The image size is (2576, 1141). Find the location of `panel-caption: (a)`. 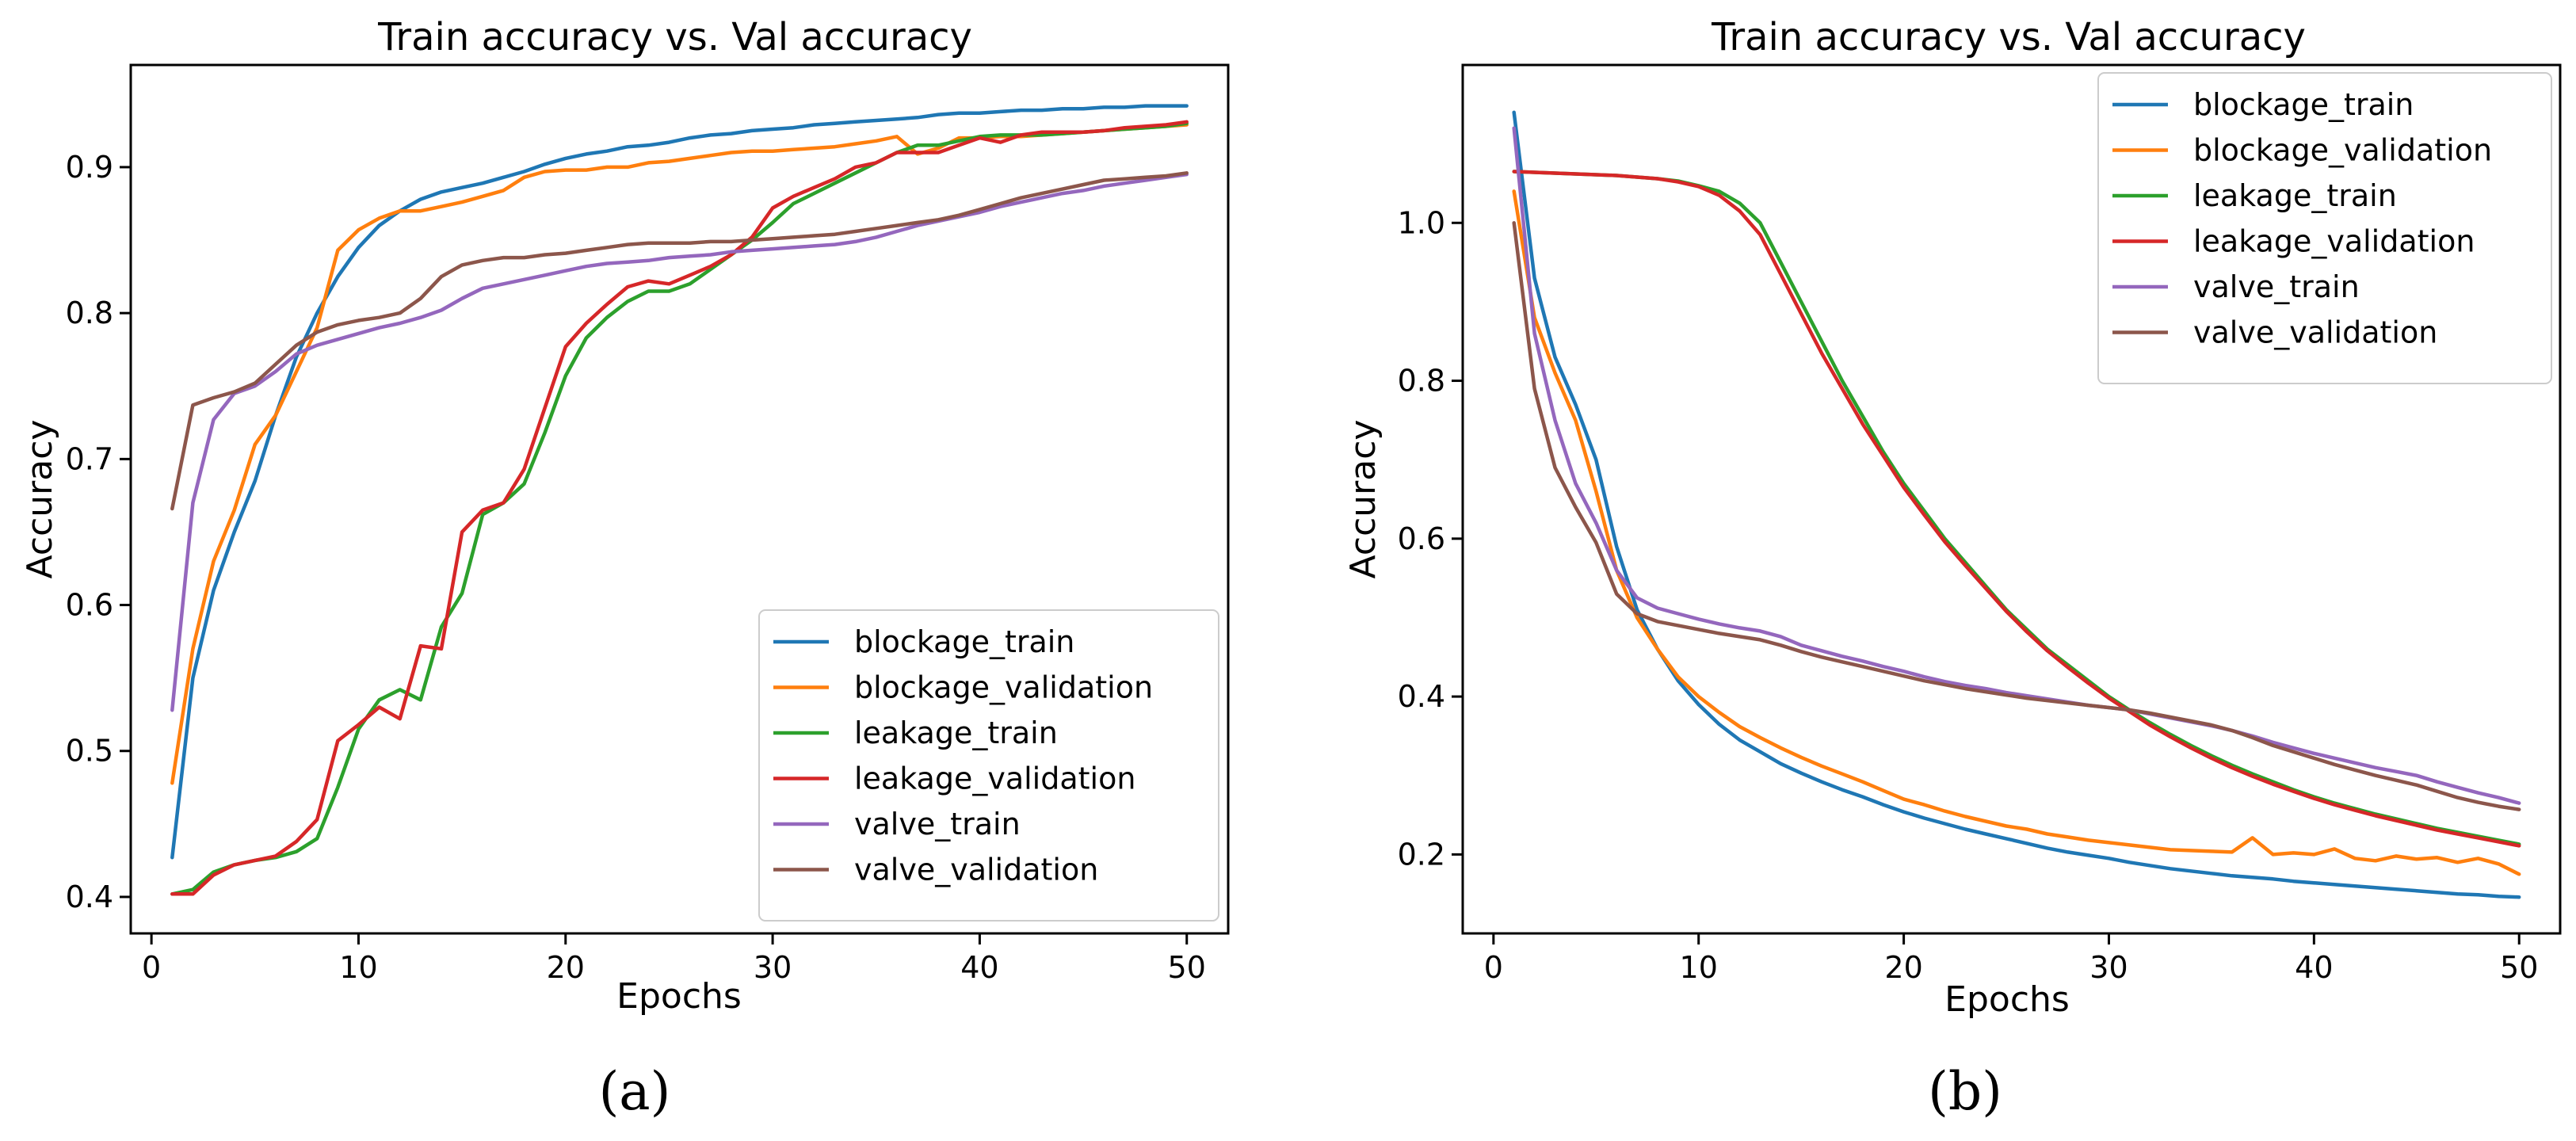

panel-caption: (a) is located at coordinates (635, 1091).